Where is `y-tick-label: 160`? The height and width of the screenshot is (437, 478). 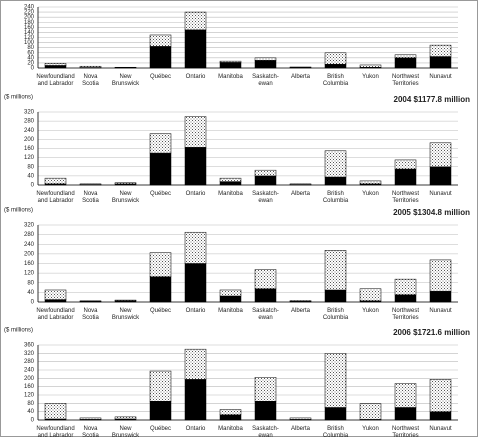 y-tick-label: 160 is located at coordinates (29, 28).